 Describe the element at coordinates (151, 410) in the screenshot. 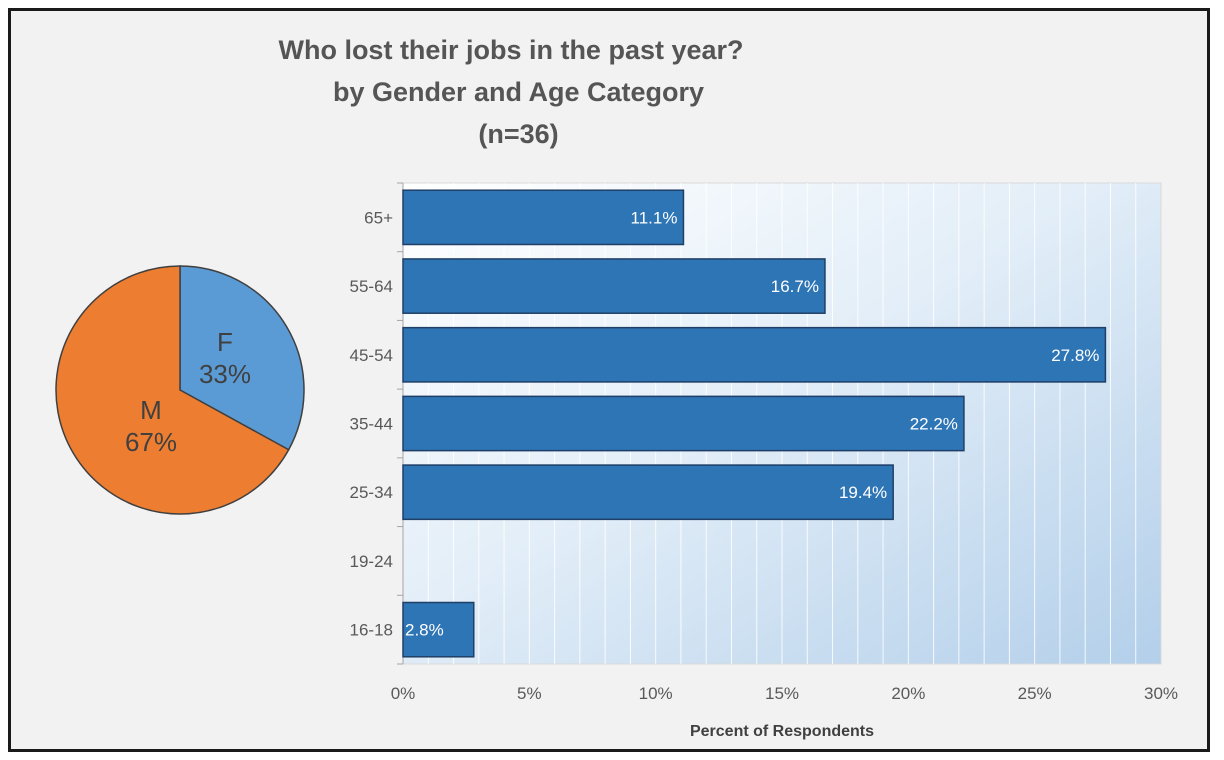

I see `pie-label-m: M` at that location.